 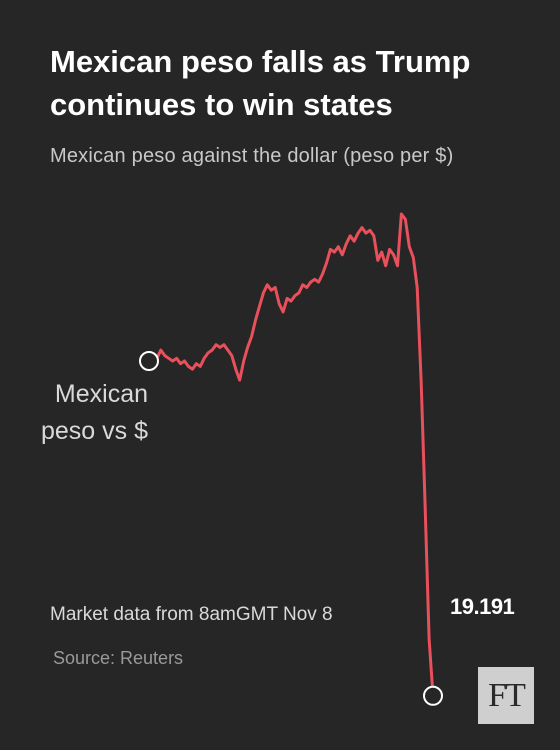 I want to click on market-data-note: Market data from 8amGMT Nov 8, so click(x=191, y=614).